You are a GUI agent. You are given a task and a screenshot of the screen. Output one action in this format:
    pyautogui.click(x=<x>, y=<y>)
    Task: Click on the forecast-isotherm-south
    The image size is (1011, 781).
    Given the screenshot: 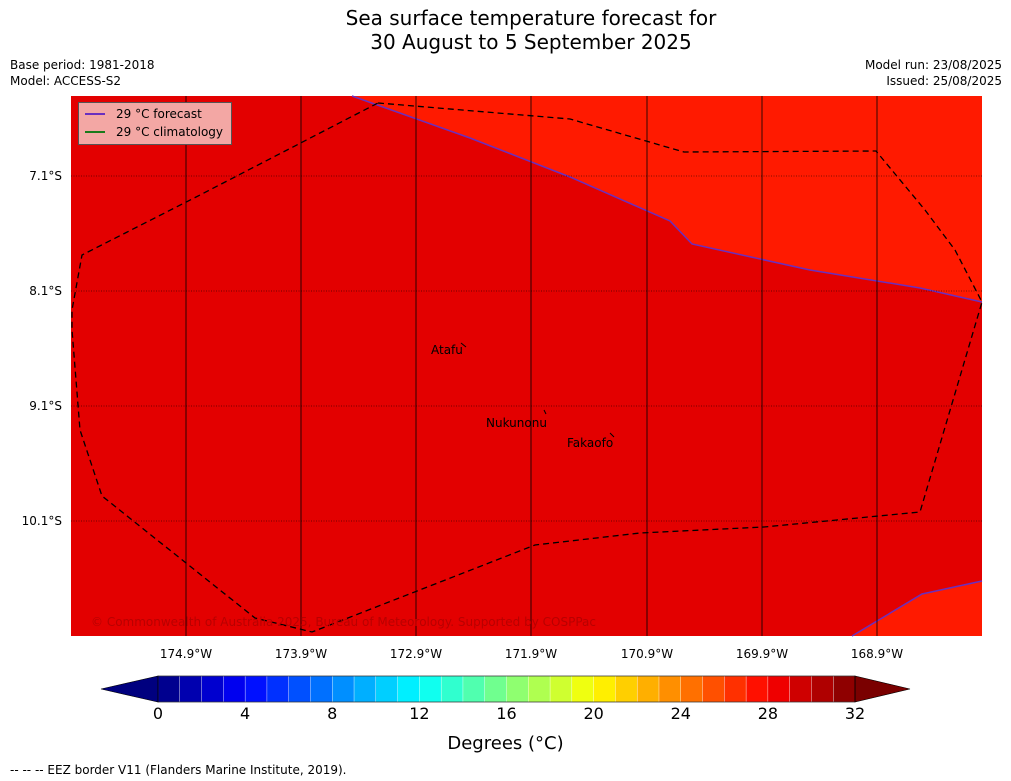 What is the action you would take?
    pyautogui.click(x=917, y=608)
    